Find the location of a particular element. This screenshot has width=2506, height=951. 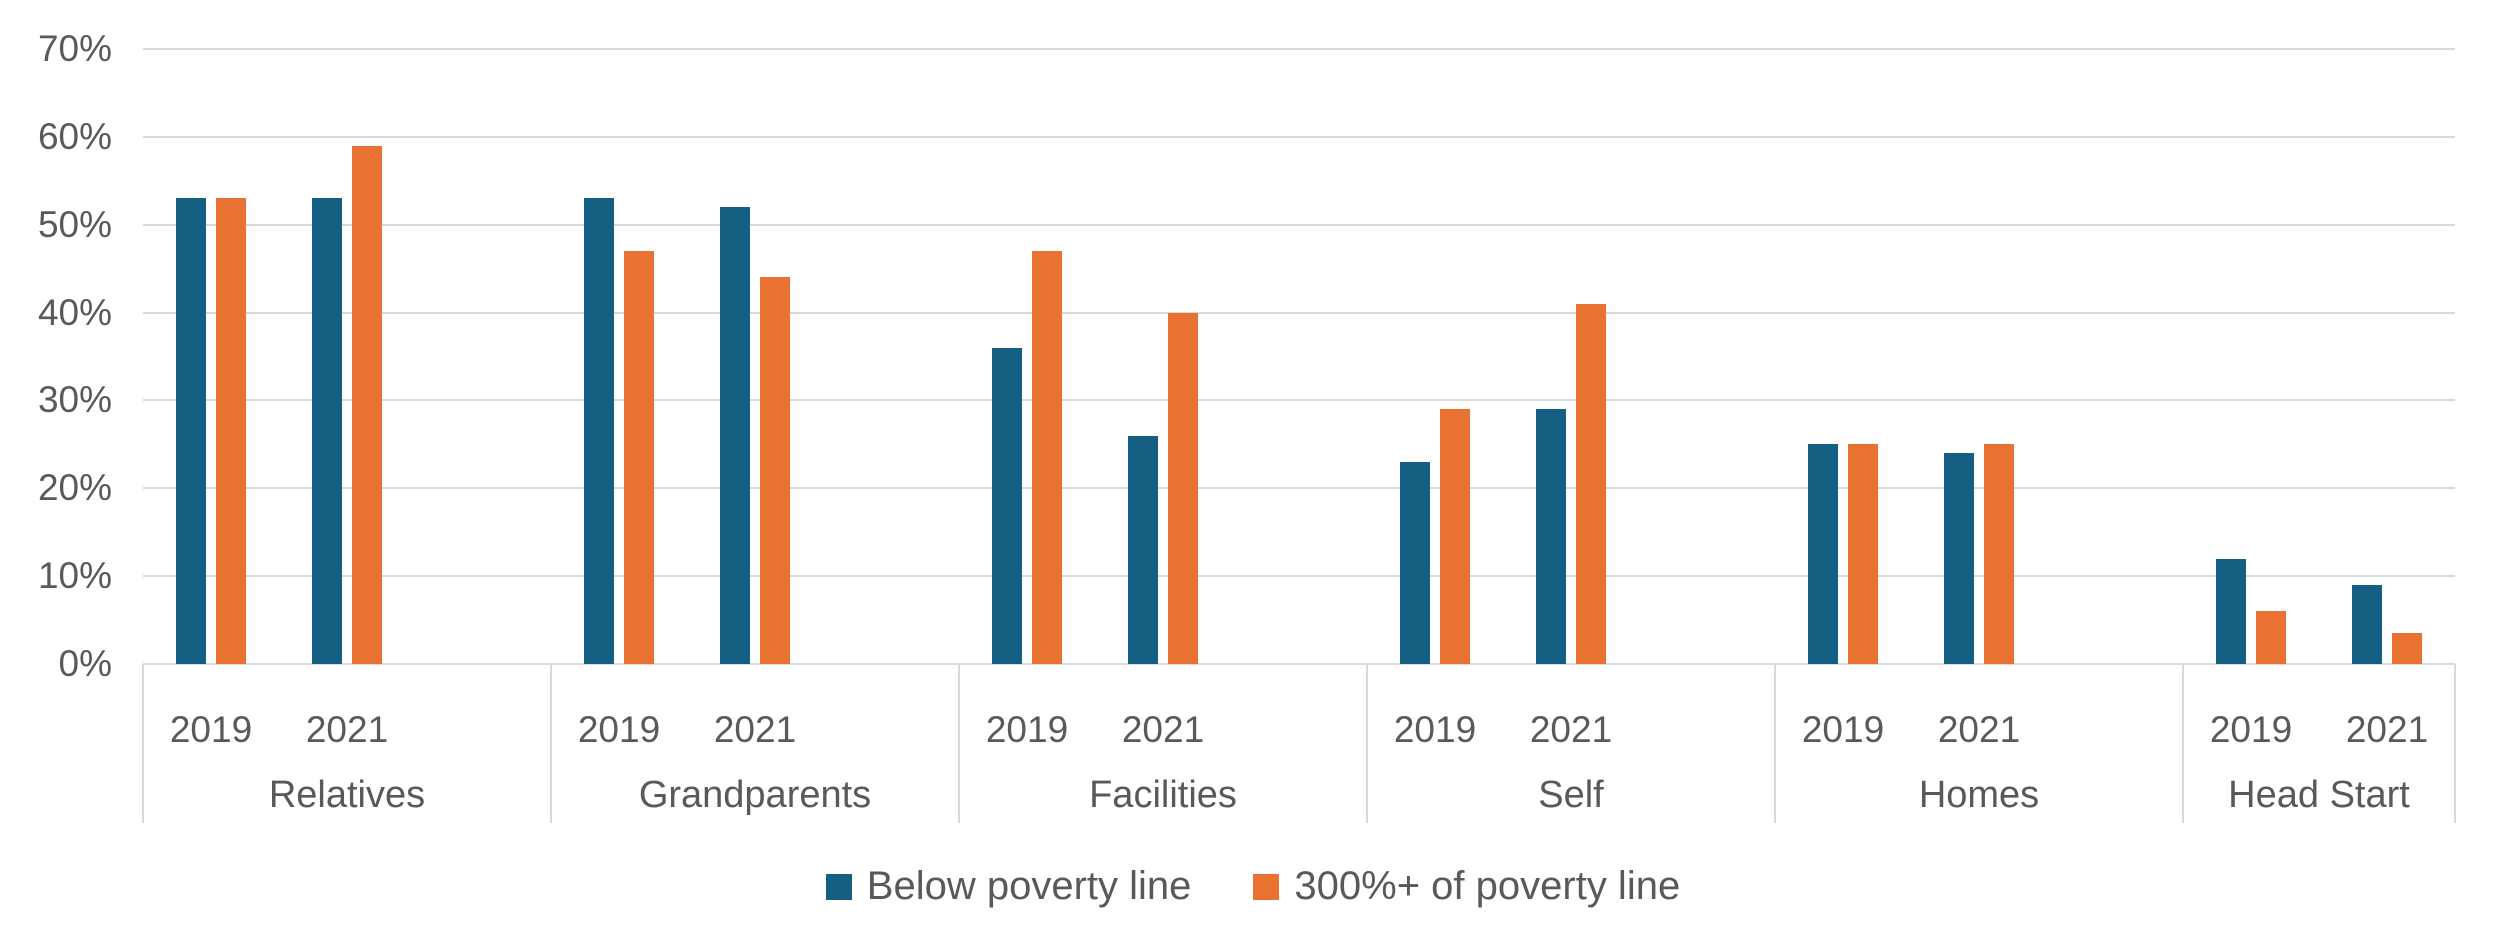

y-axis-tick-label: 20% is located at coordinates (74, 488).